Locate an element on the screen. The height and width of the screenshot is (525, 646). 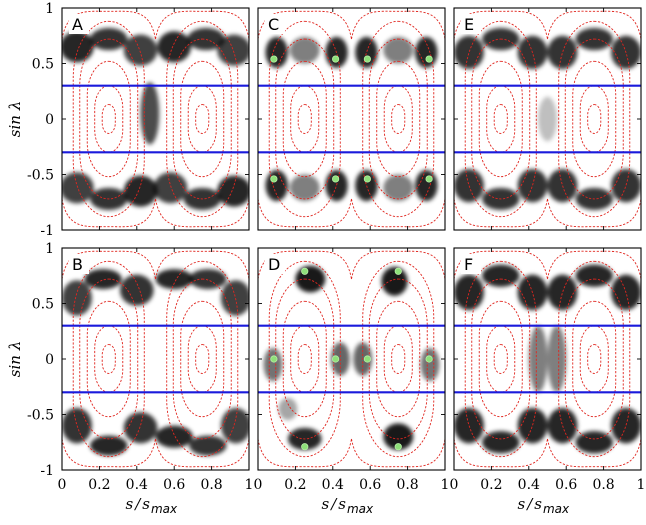
y-tick-label: 0 is located at coordinates (49, 360).